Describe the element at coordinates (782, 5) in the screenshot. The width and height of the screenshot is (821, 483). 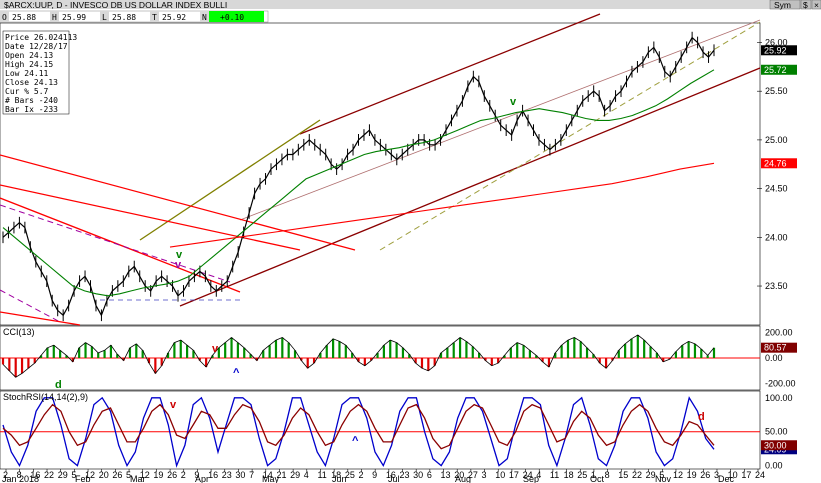
I see `sym-button-label: Sym` at that location.